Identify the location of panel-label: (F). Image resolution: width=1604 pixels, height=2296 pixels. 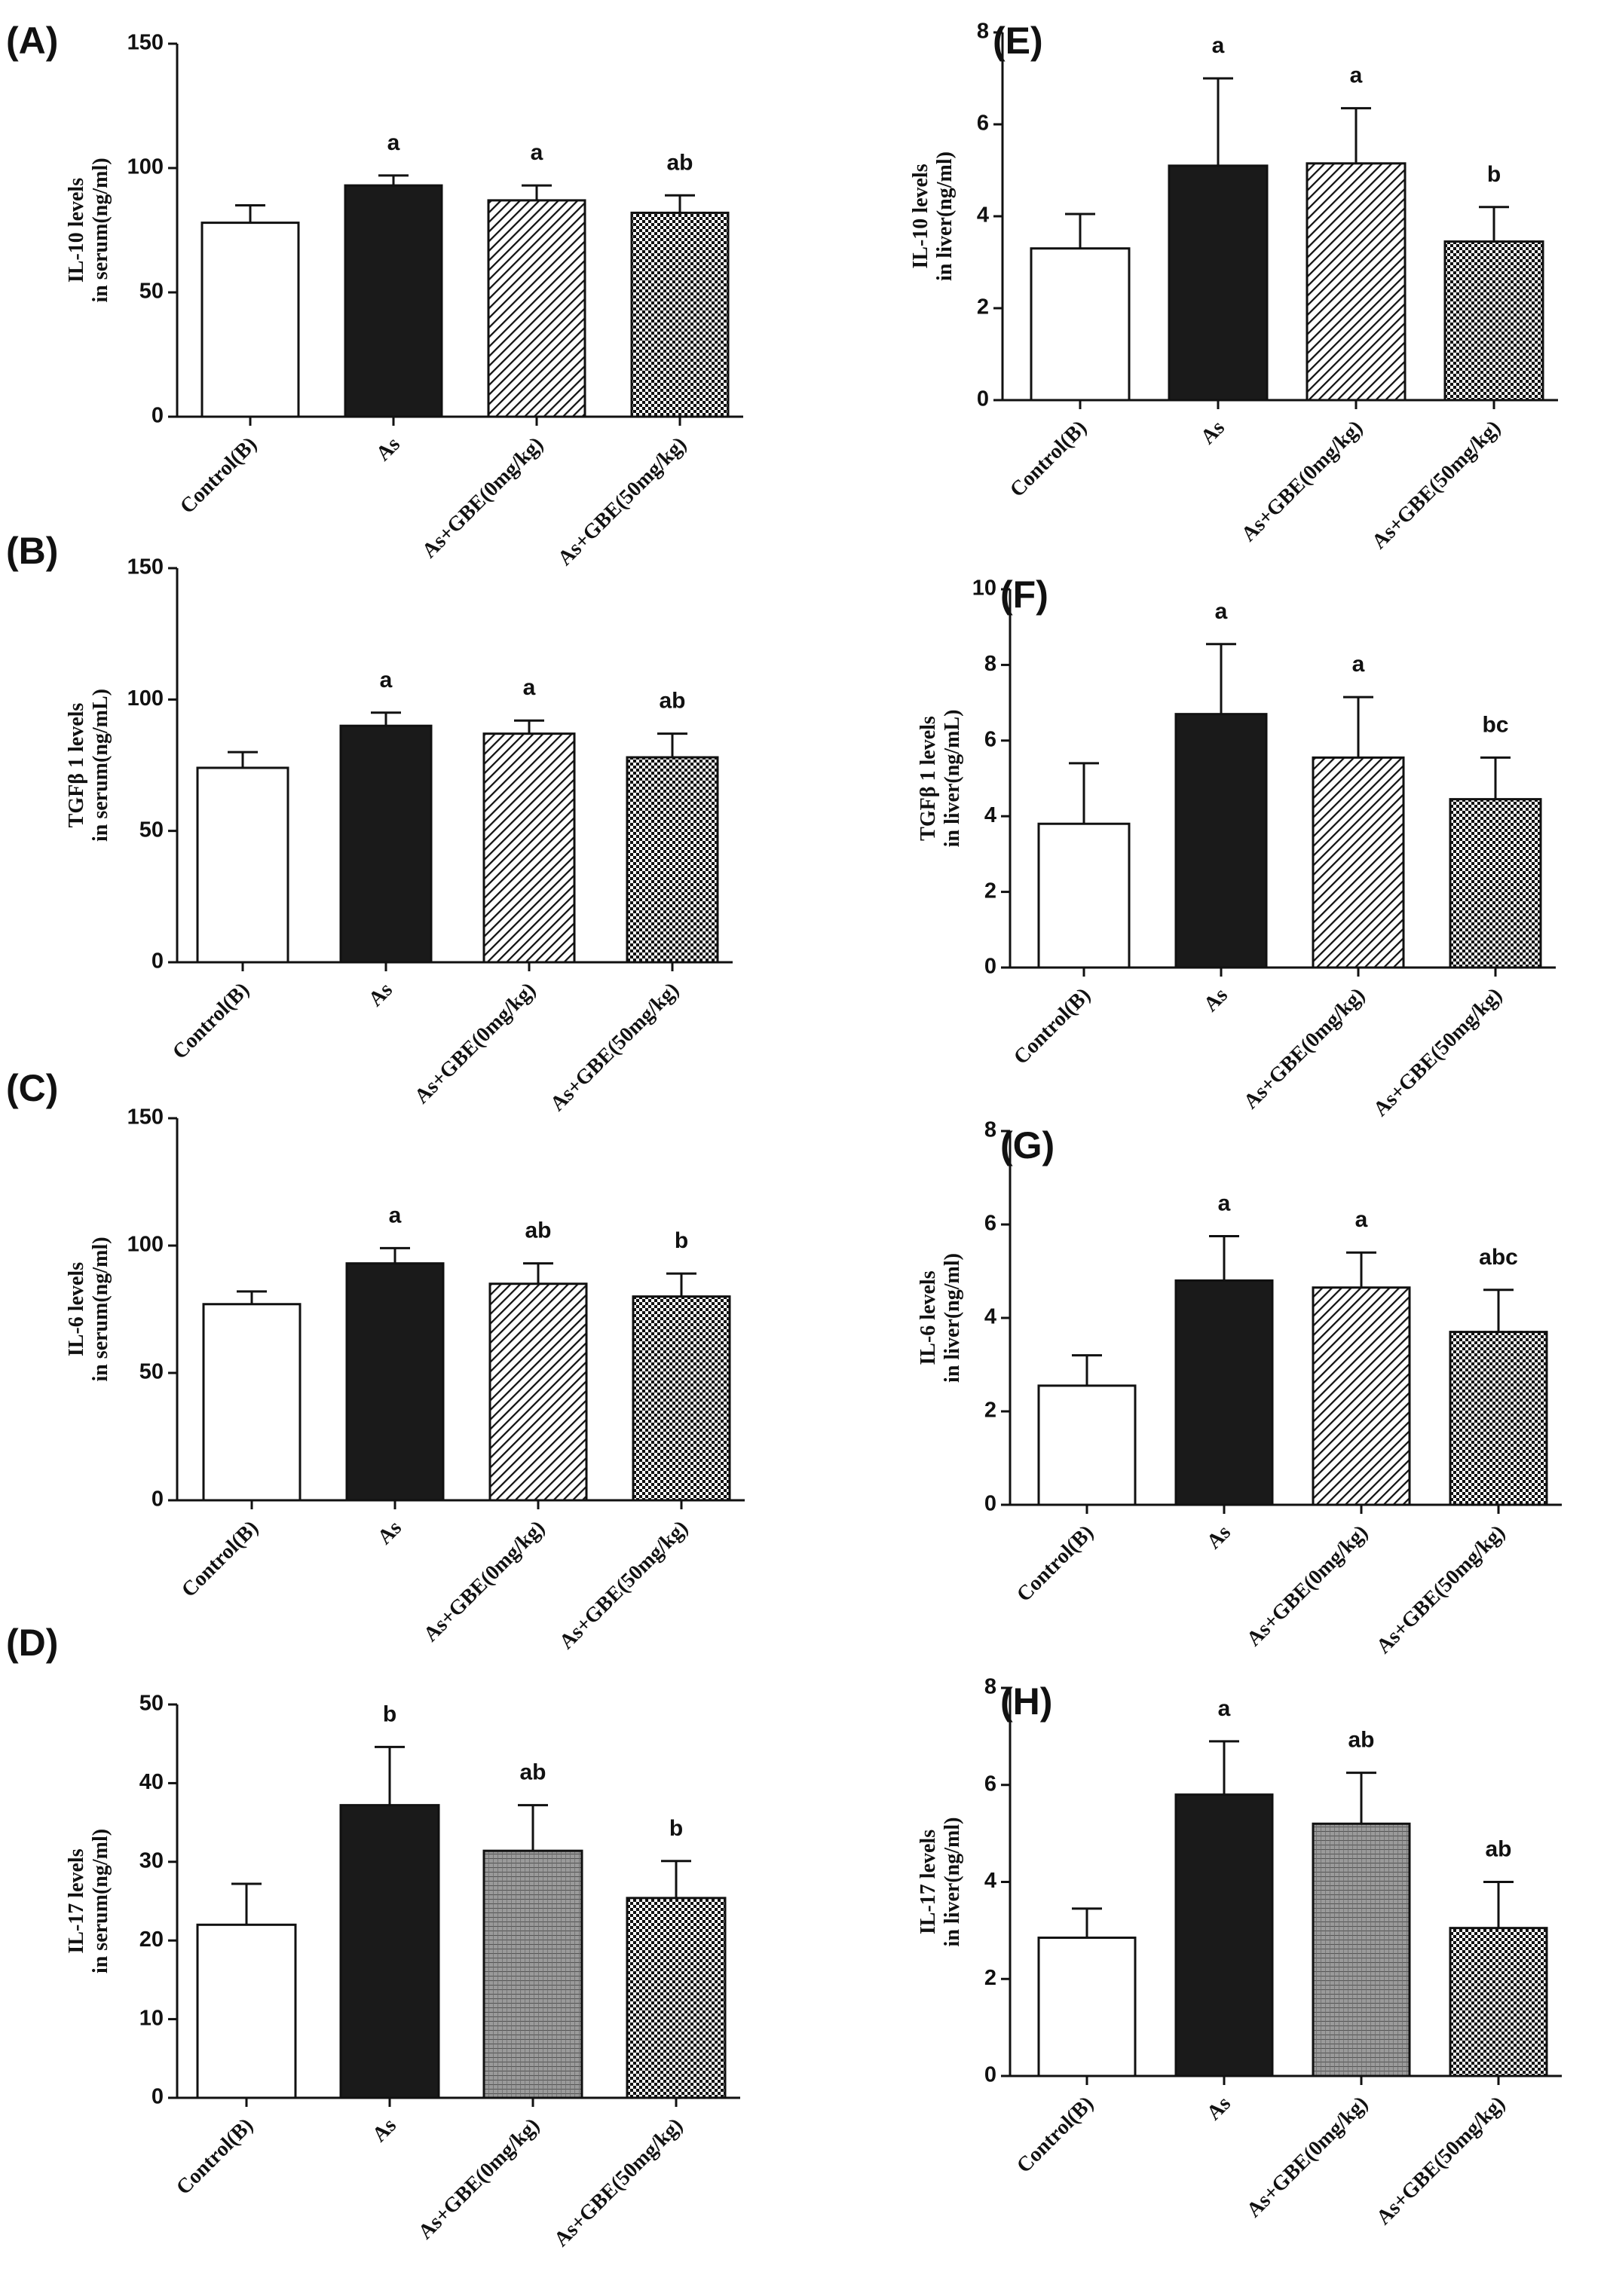
(1024, 594).